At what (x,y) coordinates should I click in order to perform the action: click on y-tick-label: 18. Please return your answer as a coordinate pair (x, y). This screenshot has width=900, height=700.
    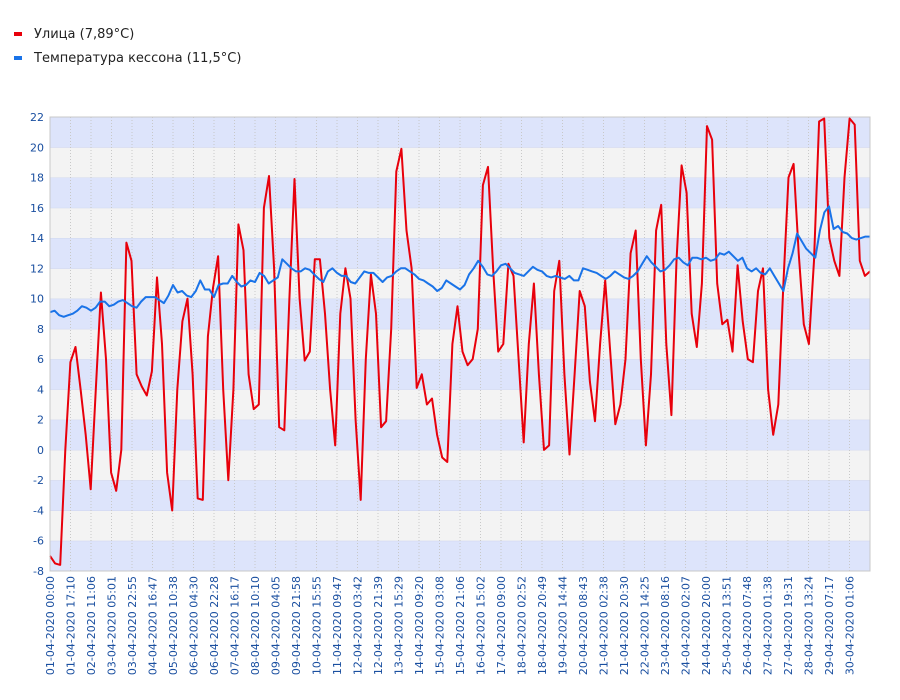
    Looking at the image, I should click on (37, 178).